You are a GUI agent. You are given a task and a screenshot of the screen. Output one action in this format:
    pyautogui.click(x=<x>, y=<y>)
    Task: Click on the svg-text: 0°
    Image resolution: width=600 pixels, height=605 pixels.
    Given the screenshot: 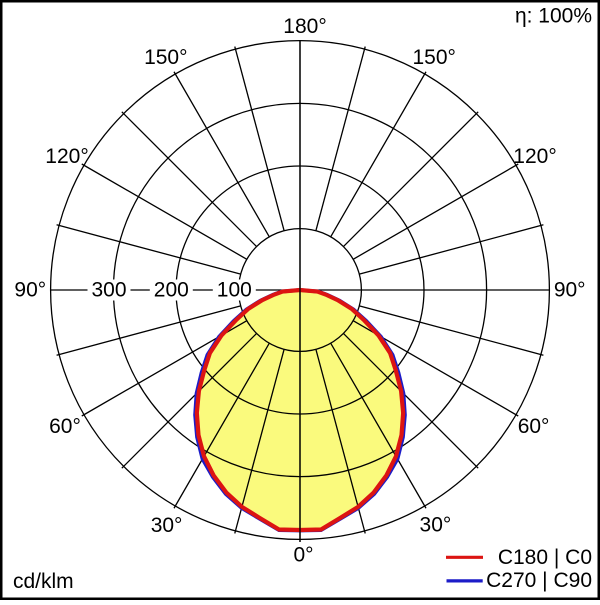 What is the action you would take?
    pyautogui.click(x=303, y=555)
    